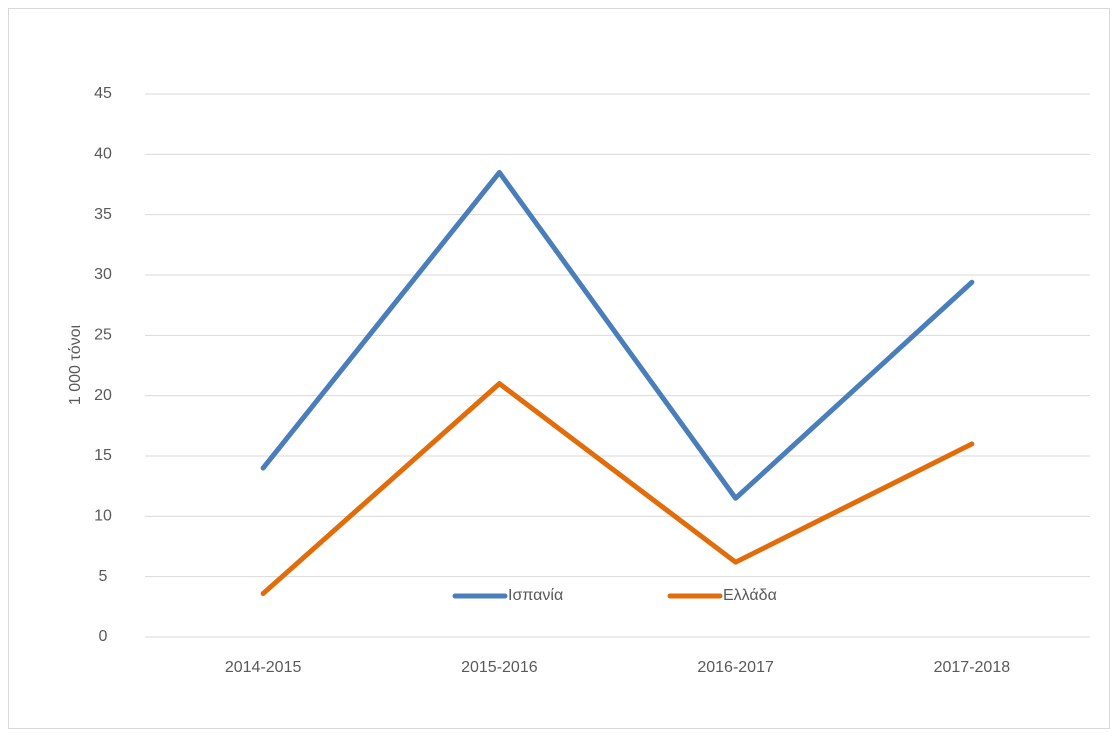 This screenshot has width=1118, height=737. I want to click on y-tick-label: 5, so click(103, 576).